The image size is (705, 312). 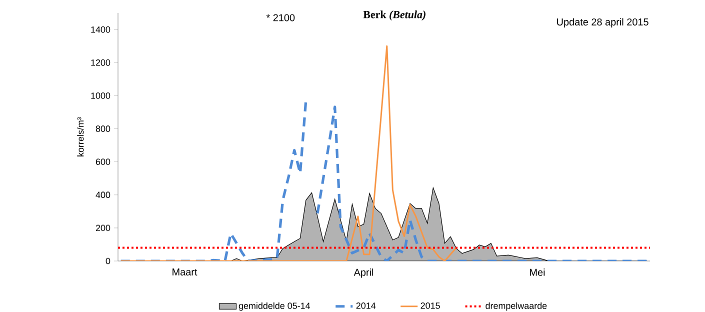 What do you see at coordinates (537, 272) in the screenshot?
I see `x-tick-label: Mei` at bounding box center [537, 272].